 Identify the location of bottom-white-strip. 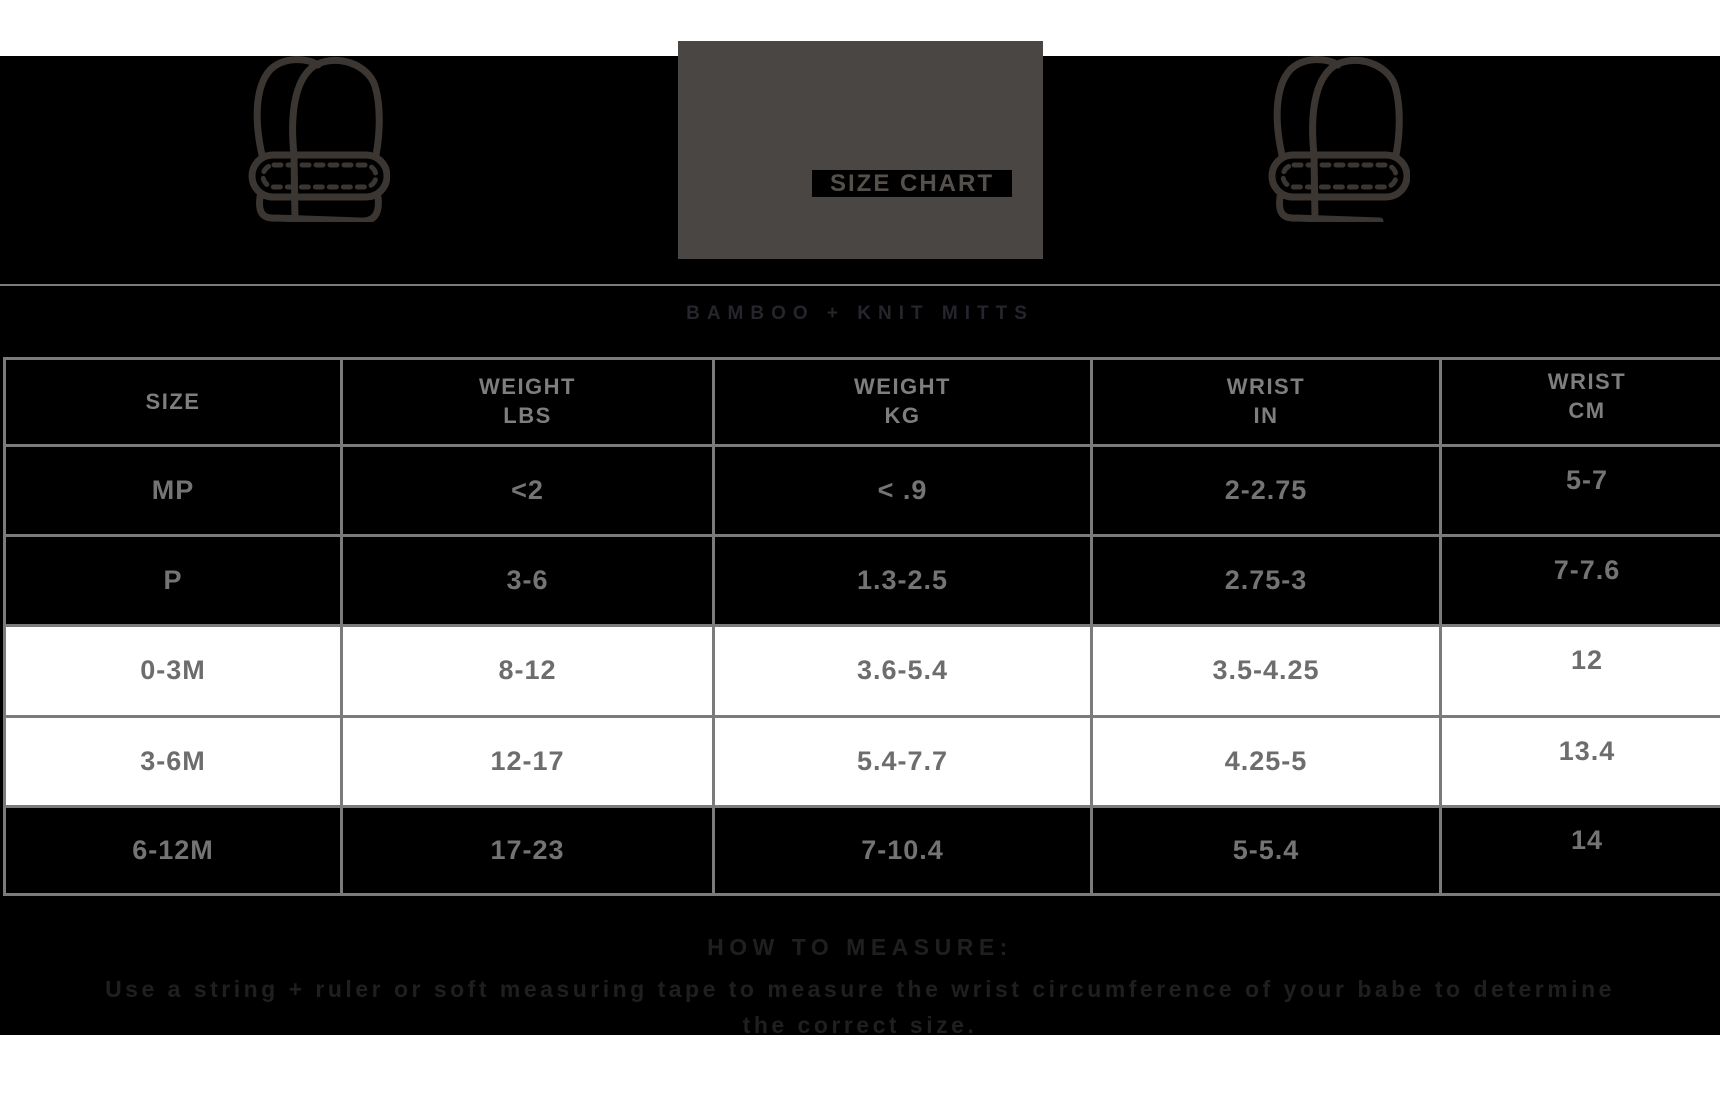
(860, 1067).